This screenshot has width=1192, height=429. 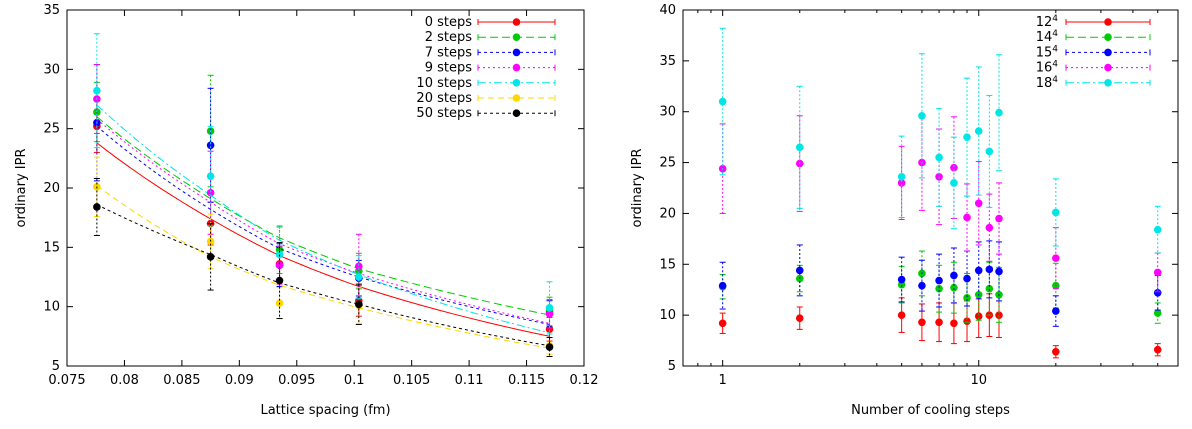 I want to click on x-tick-label: 1, so click(x=723, y=380).